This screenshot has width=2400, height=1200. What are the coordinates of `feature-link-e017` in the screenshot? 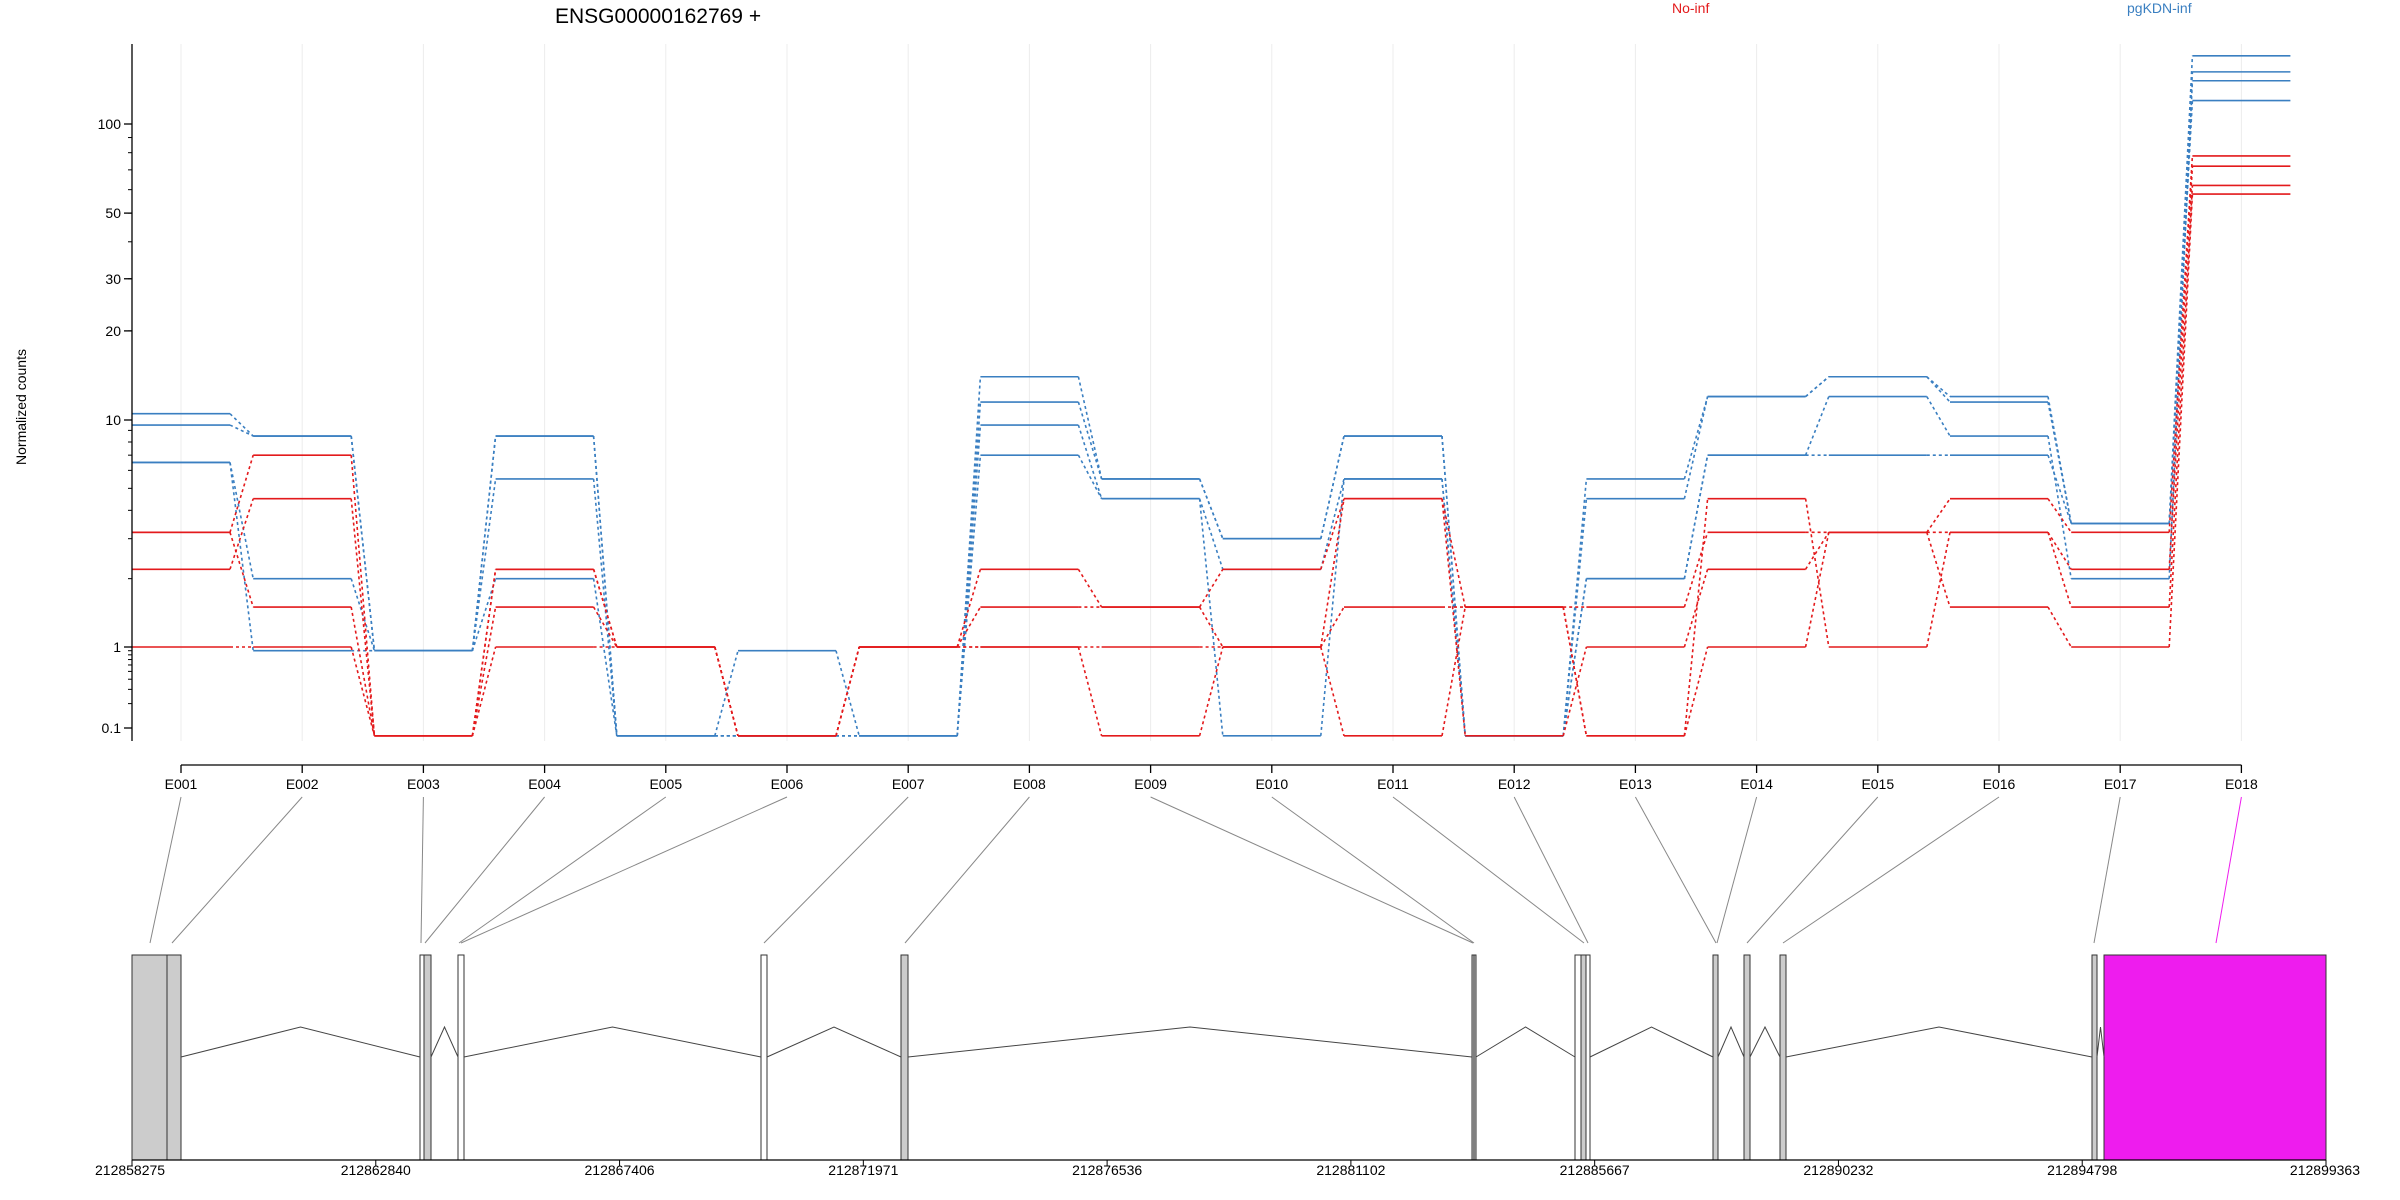 It's located at (2107, 870).